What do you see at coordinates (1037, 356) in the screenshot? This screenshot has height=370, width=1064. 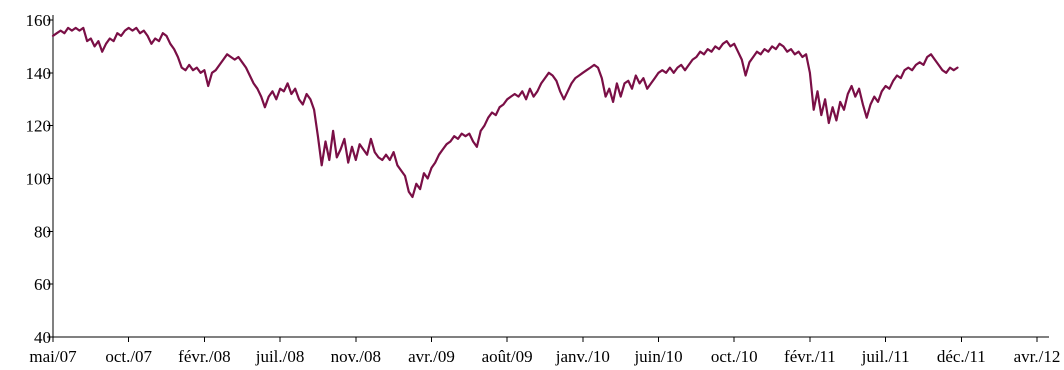 I see `x-tick-label: avr./12` at bounding box center [1037, 356].